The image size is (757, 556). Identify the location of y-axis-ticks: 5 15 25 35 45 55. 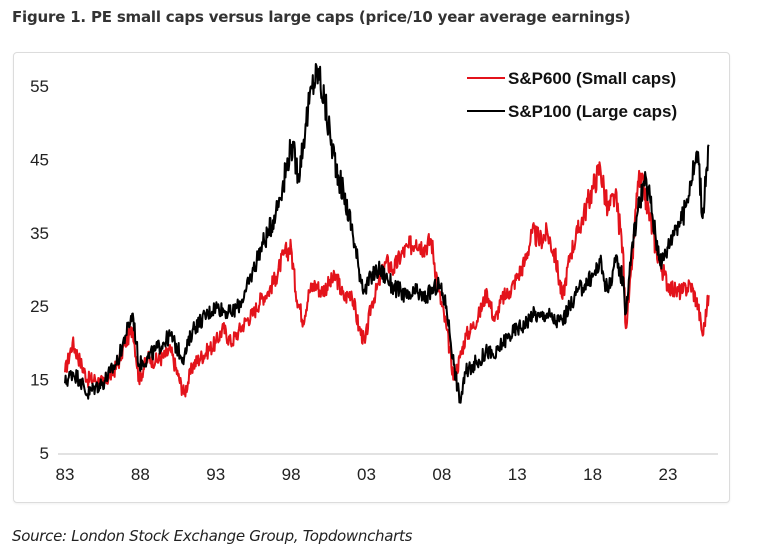
(39, 270).